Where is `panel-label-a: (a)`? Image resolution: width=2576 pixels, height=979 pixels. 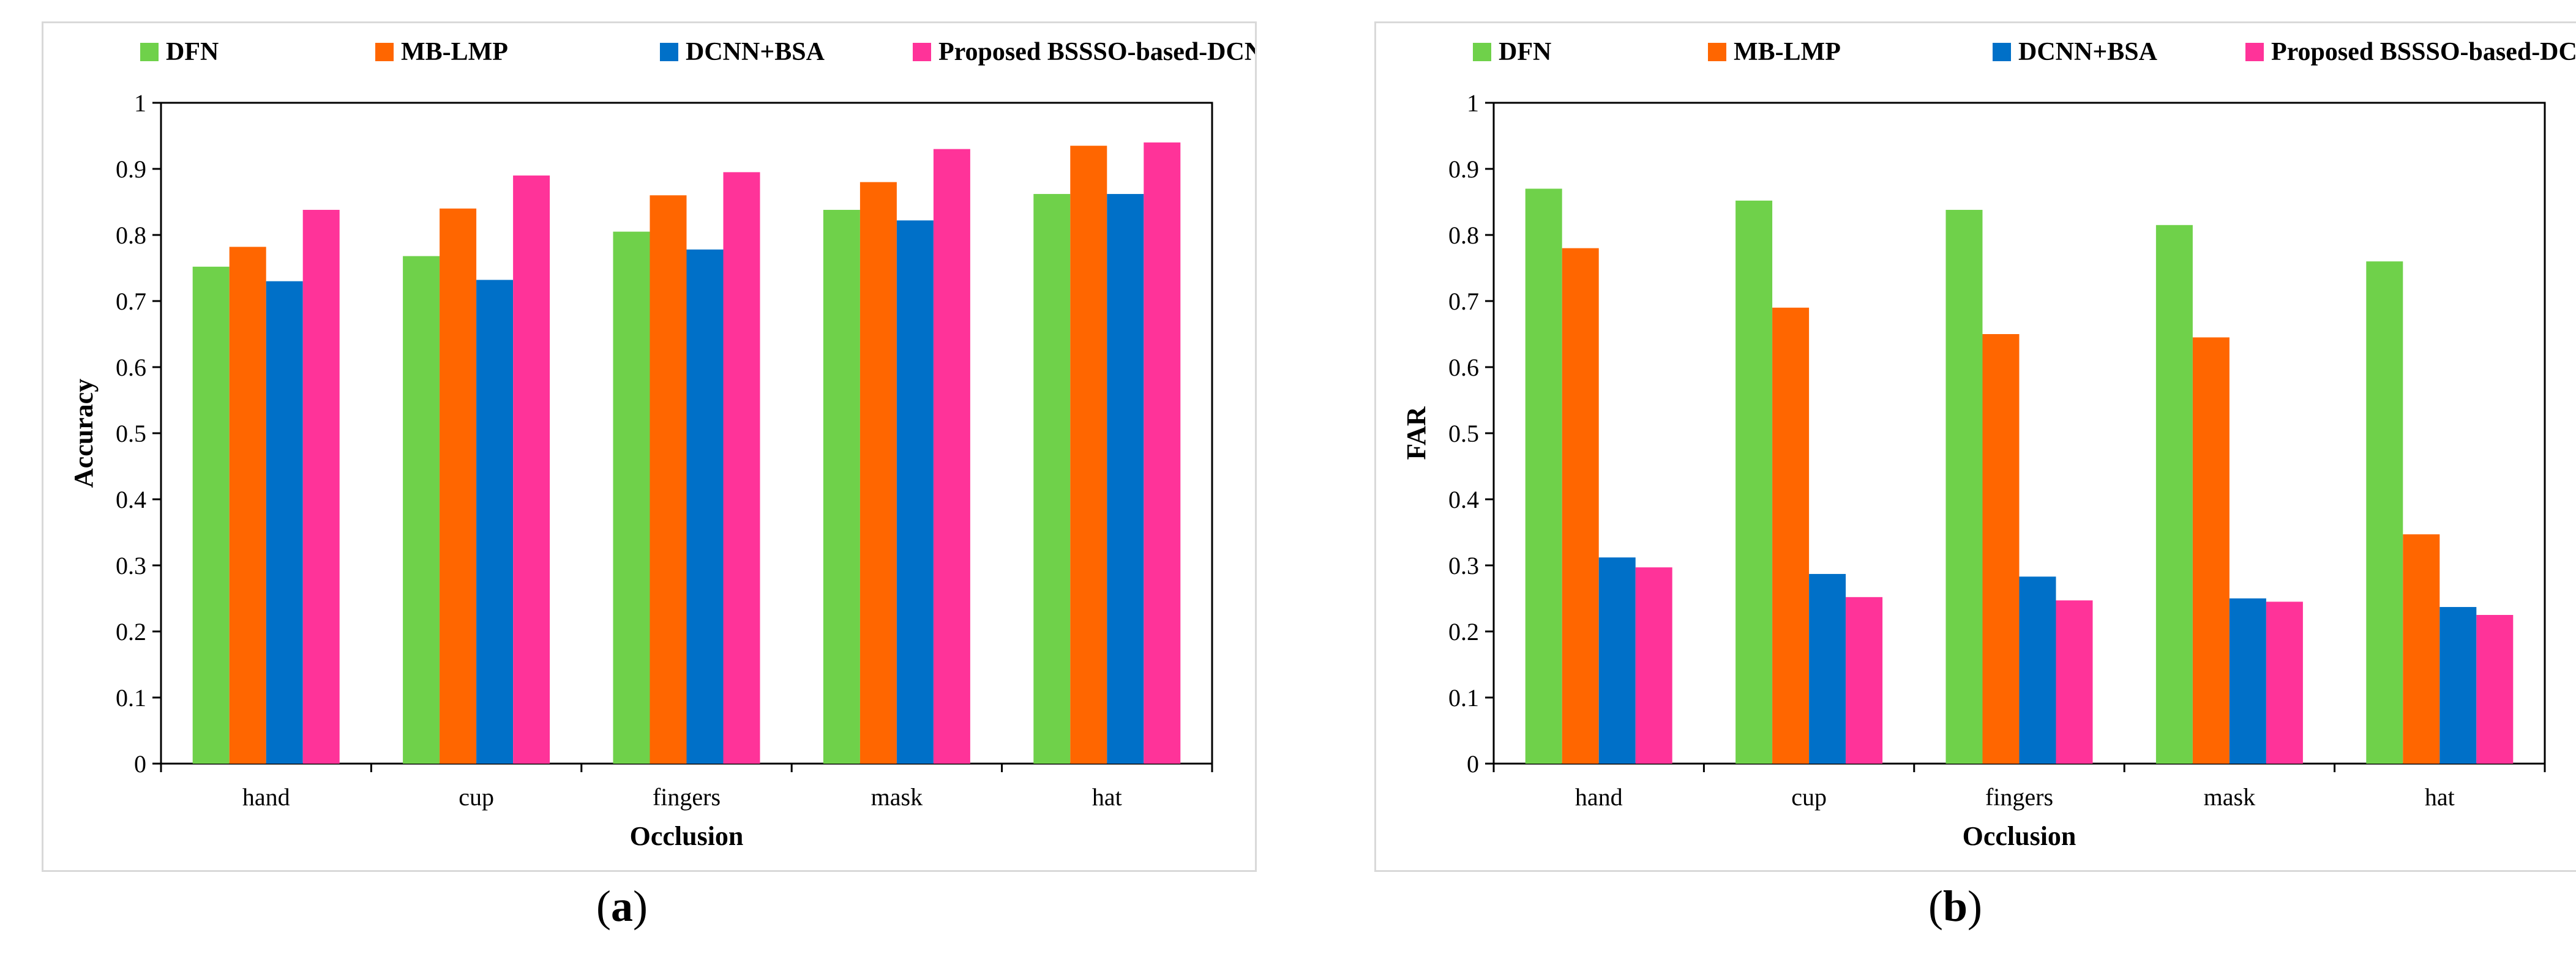
panel-label-a: (a) is located at coordinates (622, 906).